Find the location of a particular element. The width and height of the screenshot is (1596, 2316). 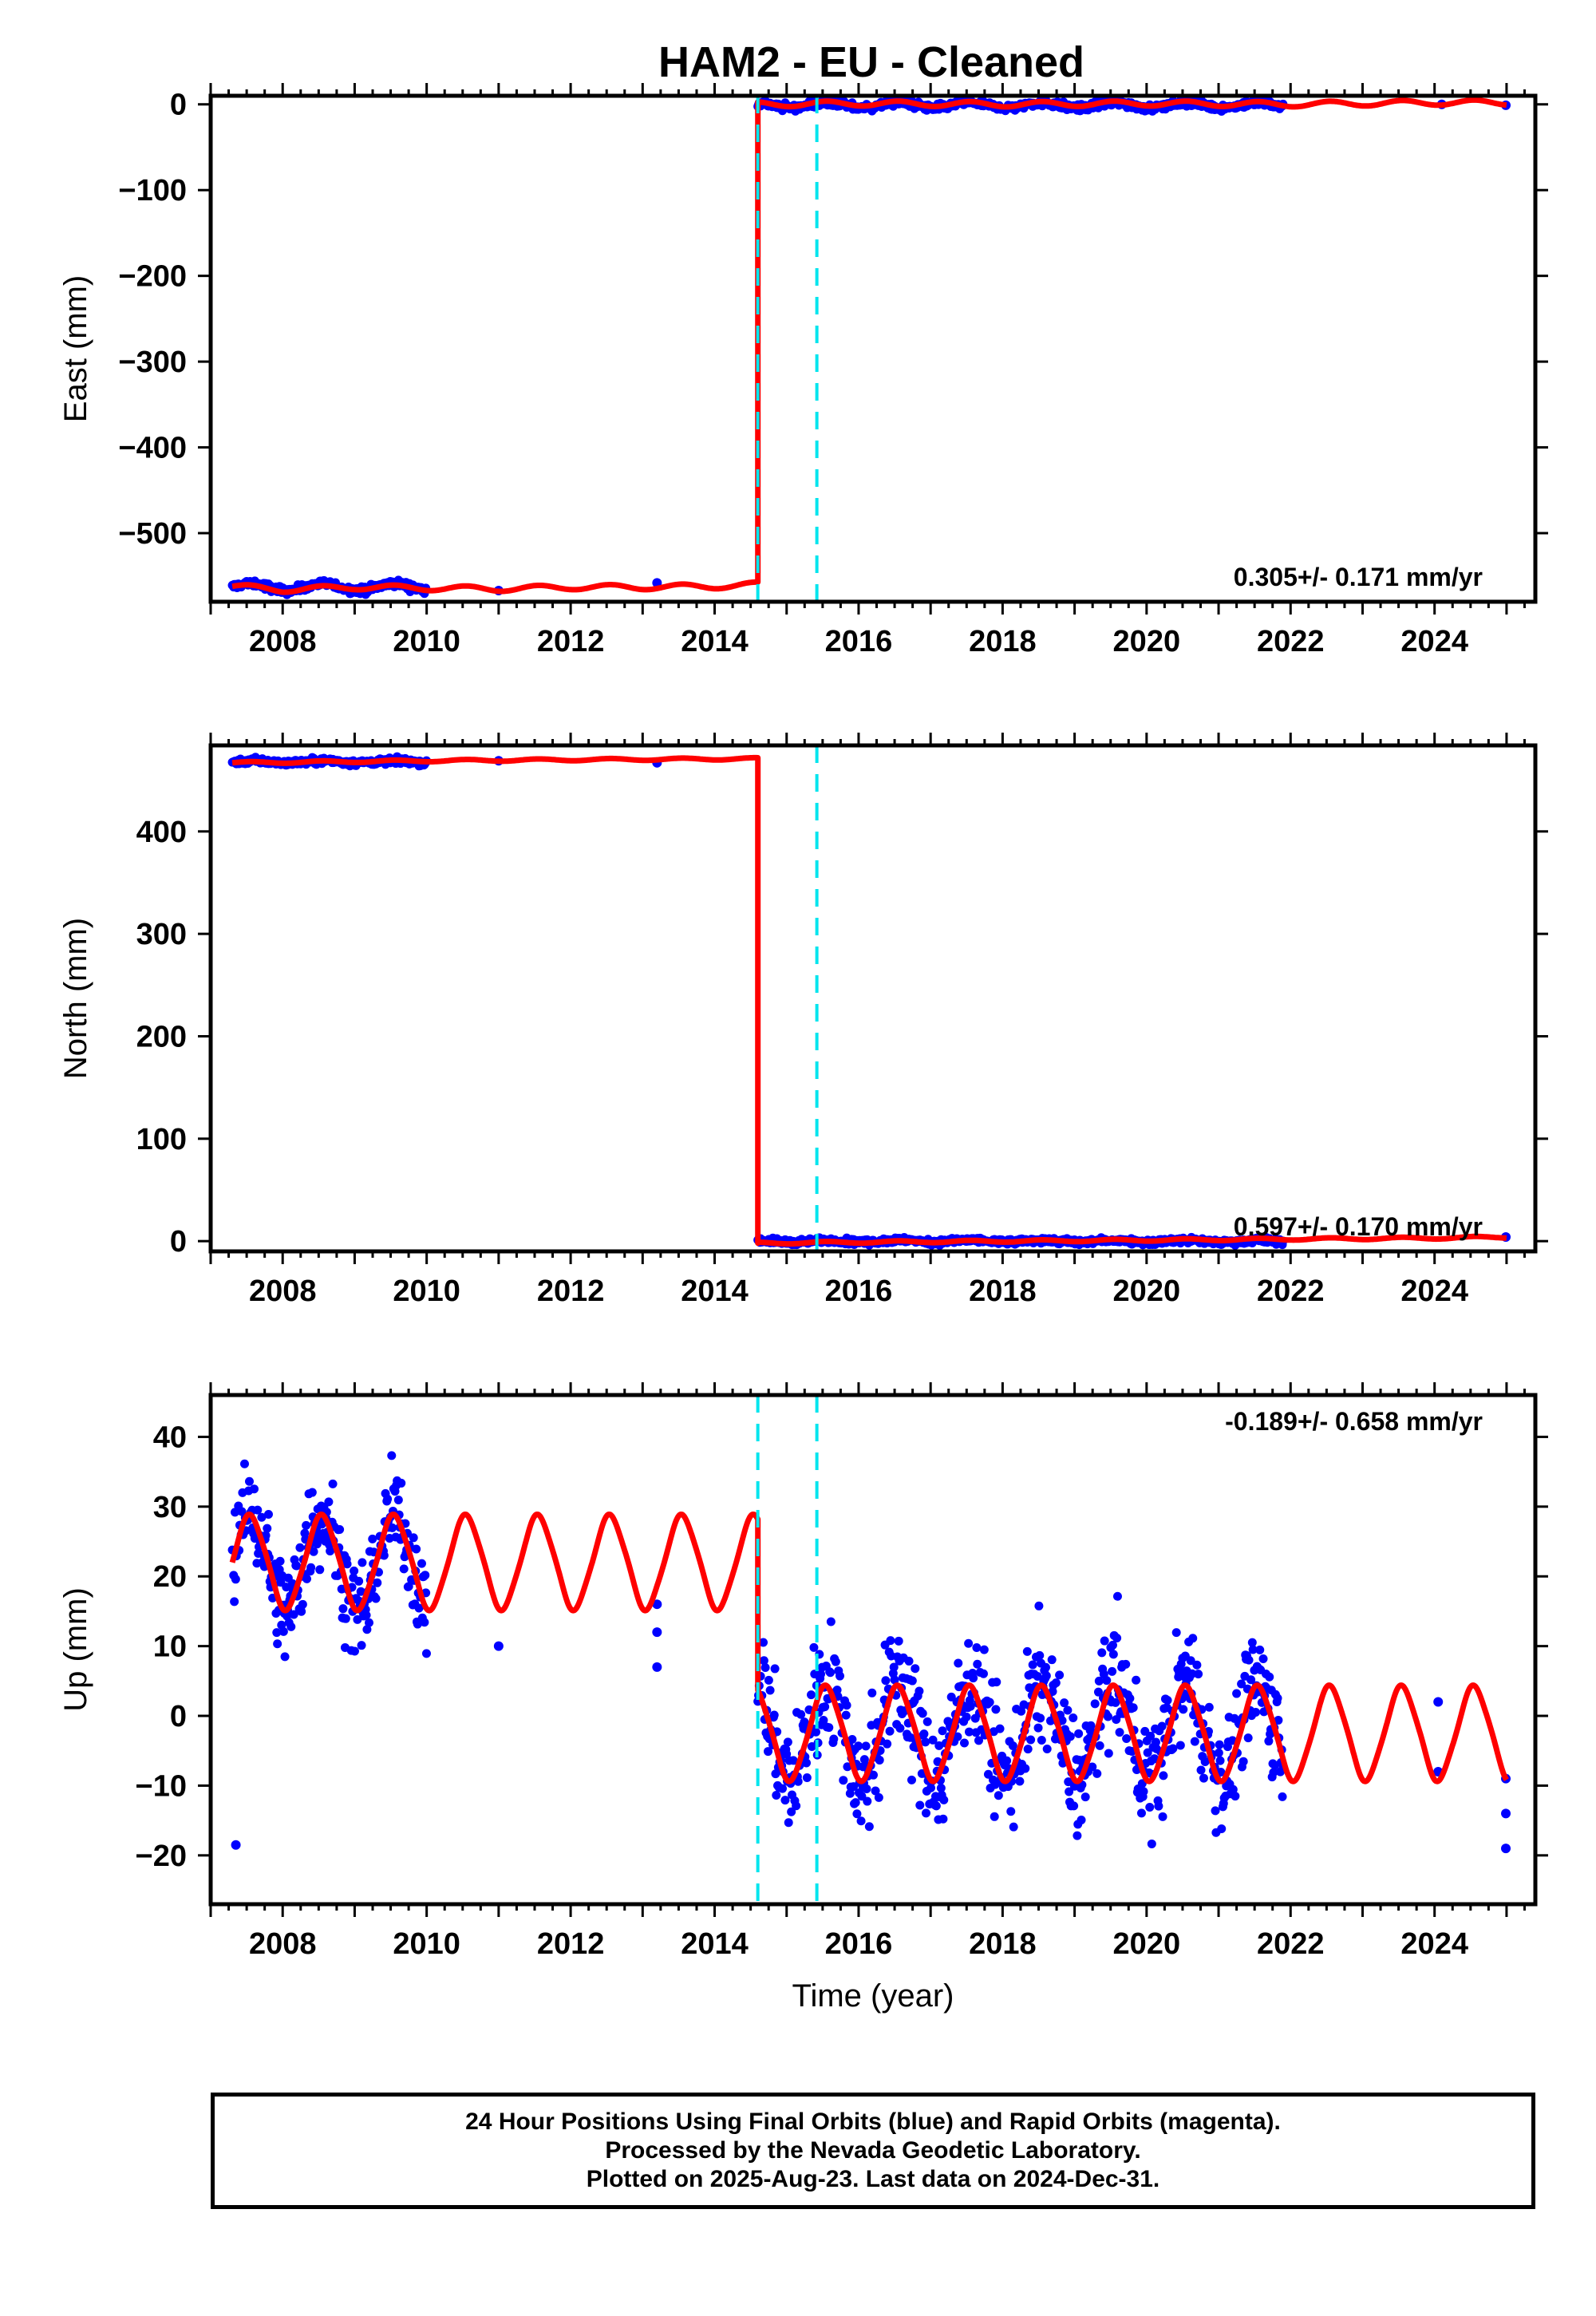

x-tick-label: 2012 is located at coordinates (571, 641).